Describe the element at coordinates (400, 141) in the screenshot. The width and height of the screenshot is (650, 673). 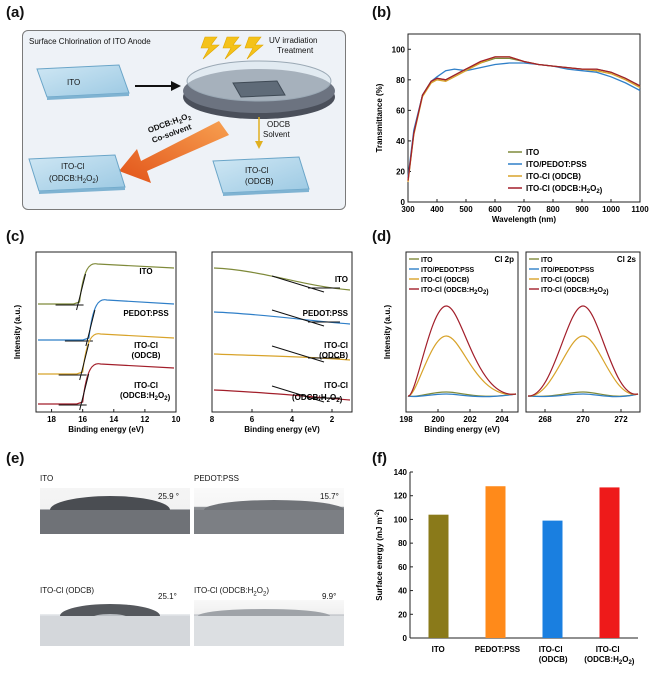
I see `y-tick-label: 40` at that location.